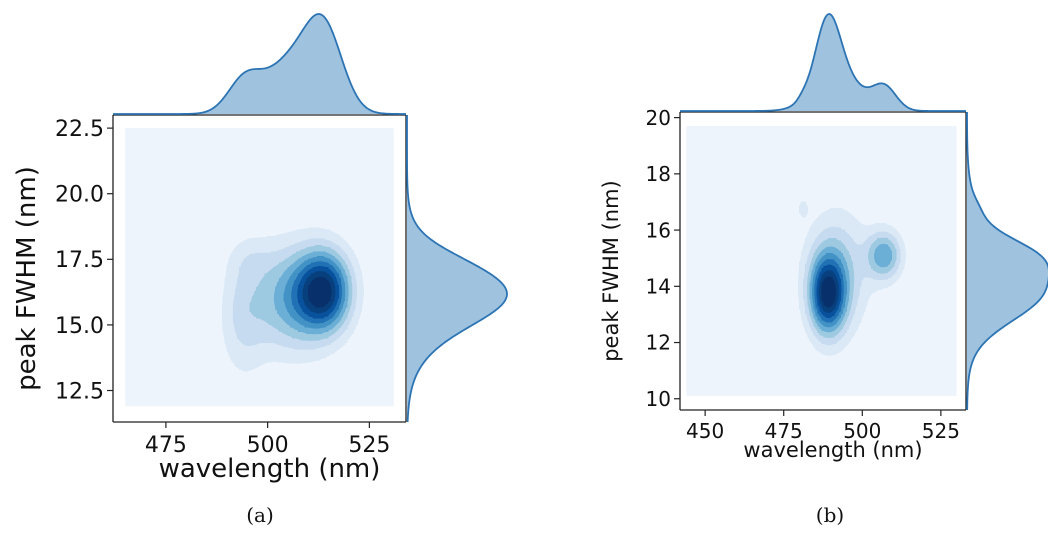 This screenshot has width=1048, height=534. Describe the element at coordinates (79, 326) in the screenshot. I see `y-tick-label: 15.0` at that location.